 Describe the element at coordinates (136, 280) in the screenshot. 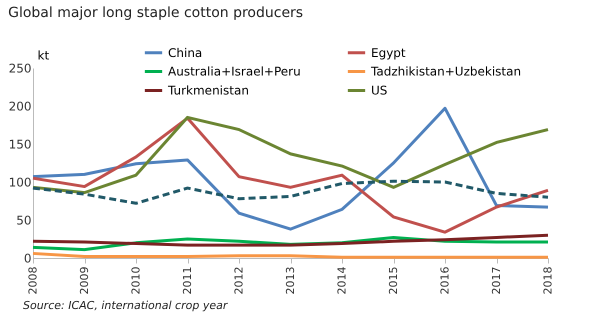

I see `x-tick-label: 2010` at that location.